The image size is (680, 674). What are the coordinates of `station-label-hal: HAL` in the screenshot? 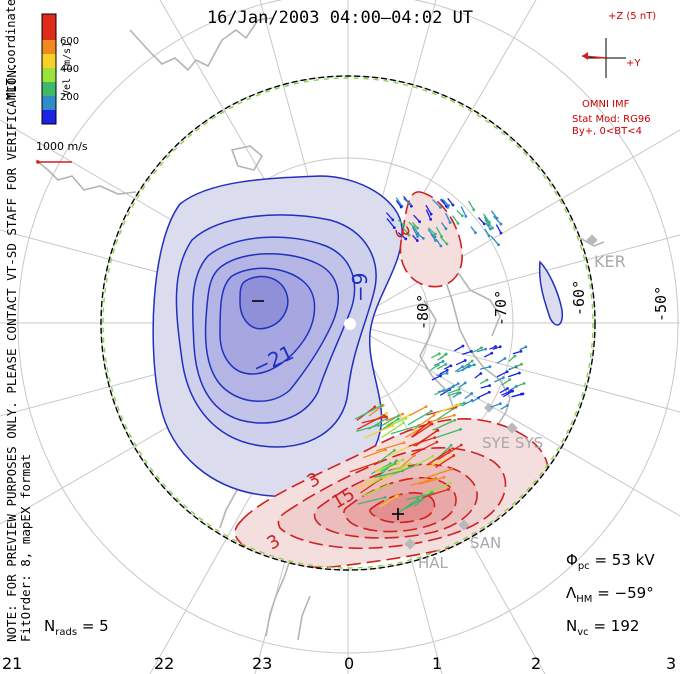 It's located at (433, 563).